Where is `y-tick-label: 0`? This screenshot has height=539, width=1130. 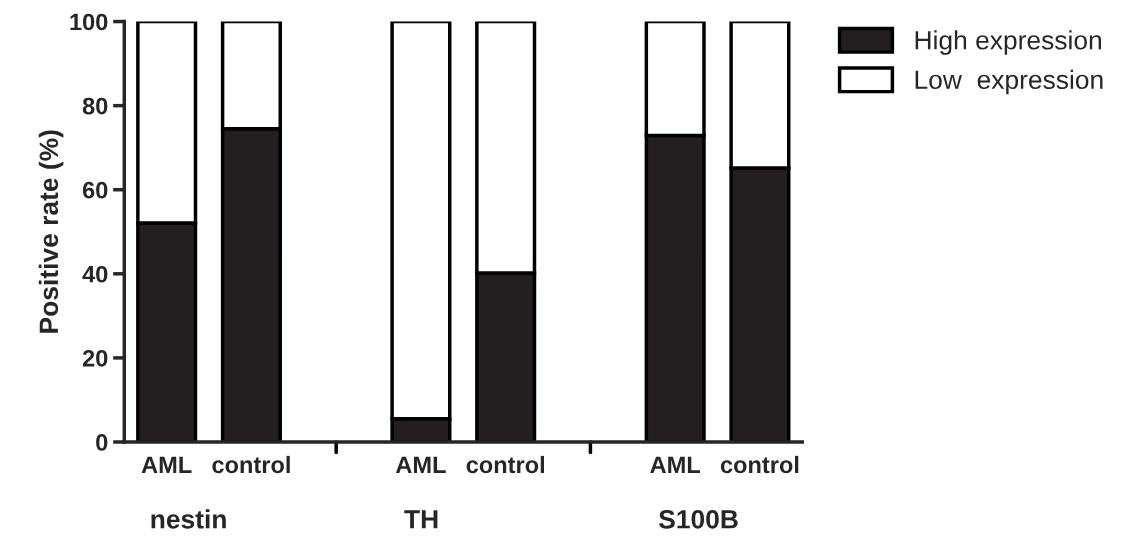 y-tick-label: 0 is located at coordinates (102, 442).